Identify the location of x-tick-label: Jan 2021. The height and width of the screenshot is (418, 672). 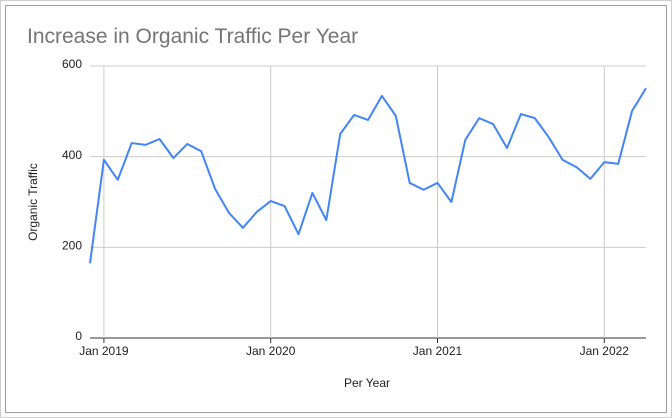
(438, 351).